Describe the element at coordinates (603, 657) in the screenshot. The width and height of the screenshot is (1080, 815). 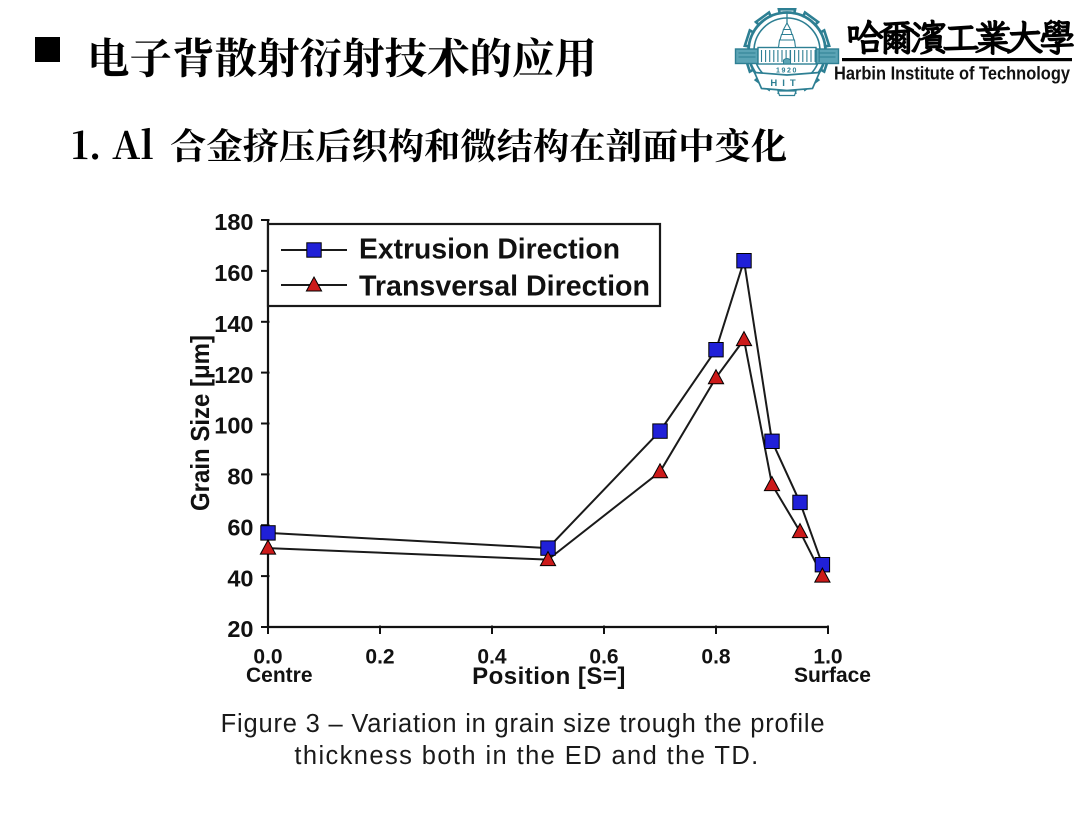
I see `svg-text: 0.6` at that location.